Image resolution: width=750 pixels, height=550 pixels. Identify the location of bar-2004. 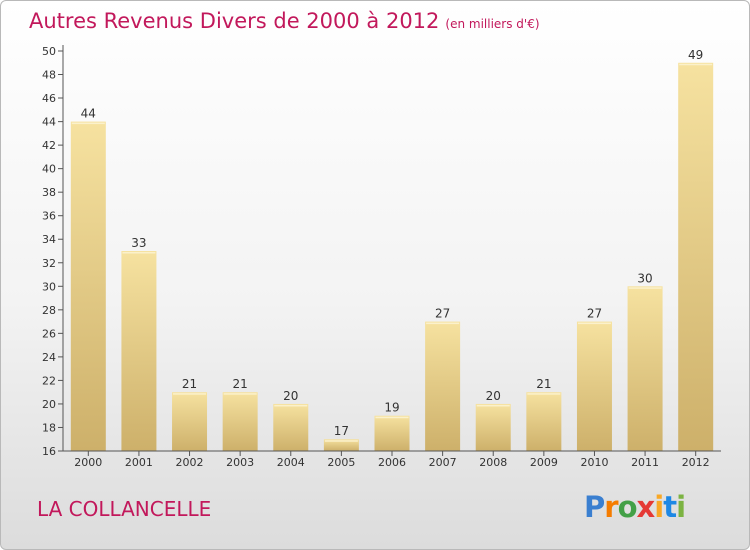
(291, 427).